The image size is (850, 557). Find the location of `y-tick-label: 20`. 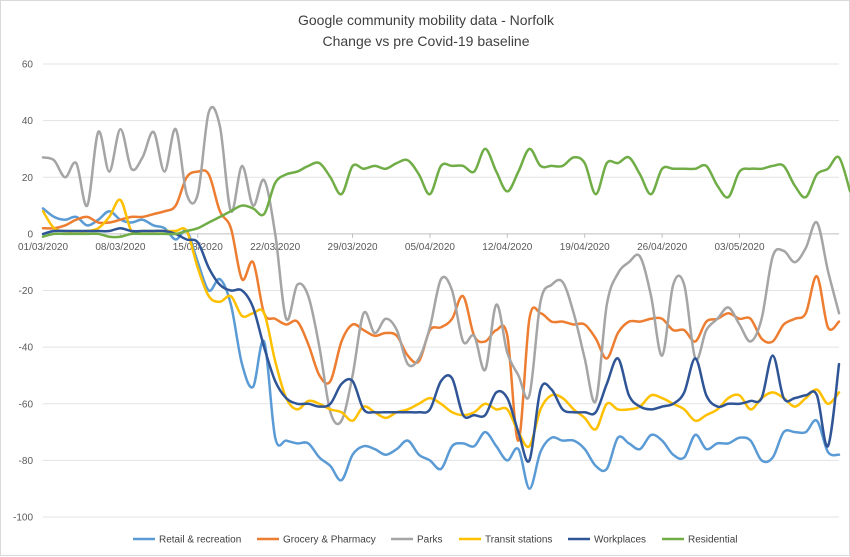

y-tick-label: 20 is located at coordinates (28, 178).